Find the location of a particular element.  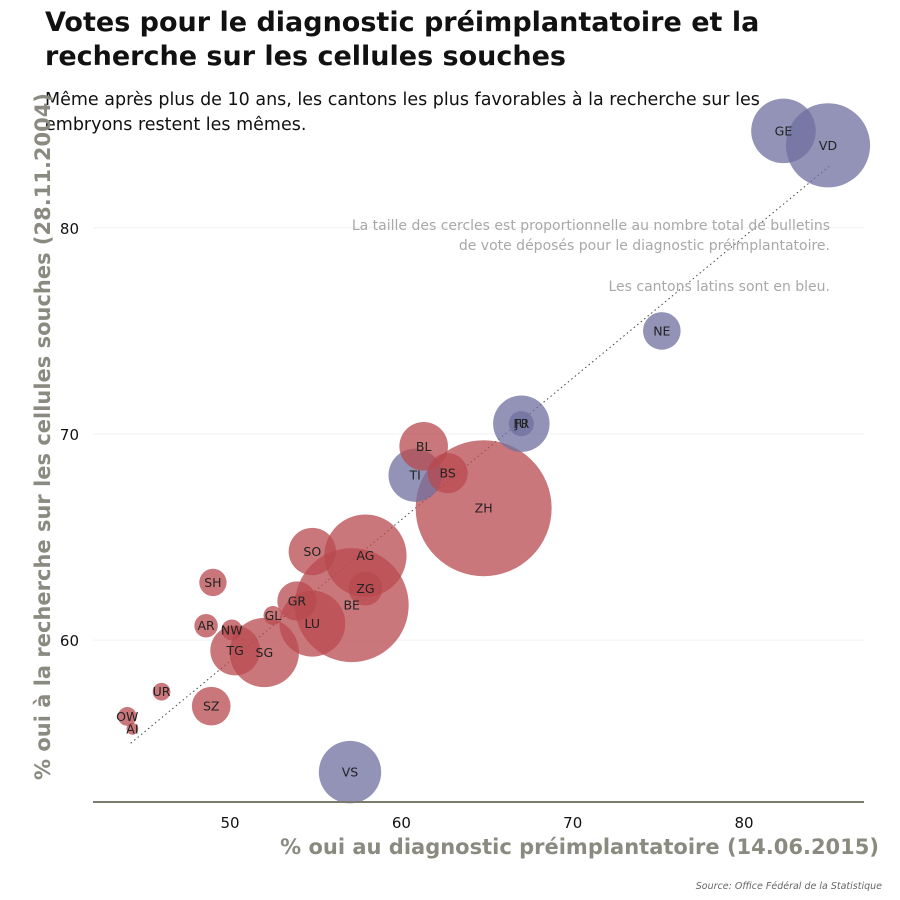

bubble-label-zg: ZG is located at coordinates (365, 588).